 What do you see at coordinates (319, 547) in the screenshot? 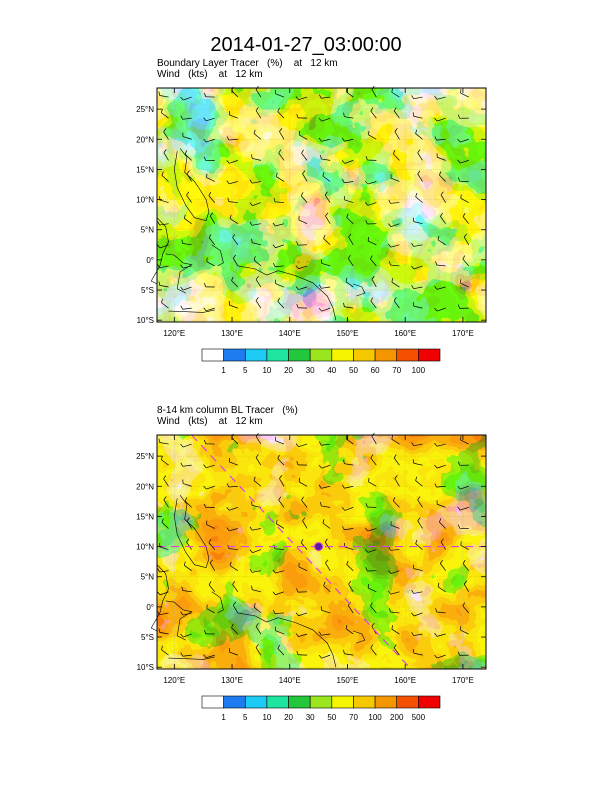
I see `storm-center-marker` at bounding box center [319, 547].